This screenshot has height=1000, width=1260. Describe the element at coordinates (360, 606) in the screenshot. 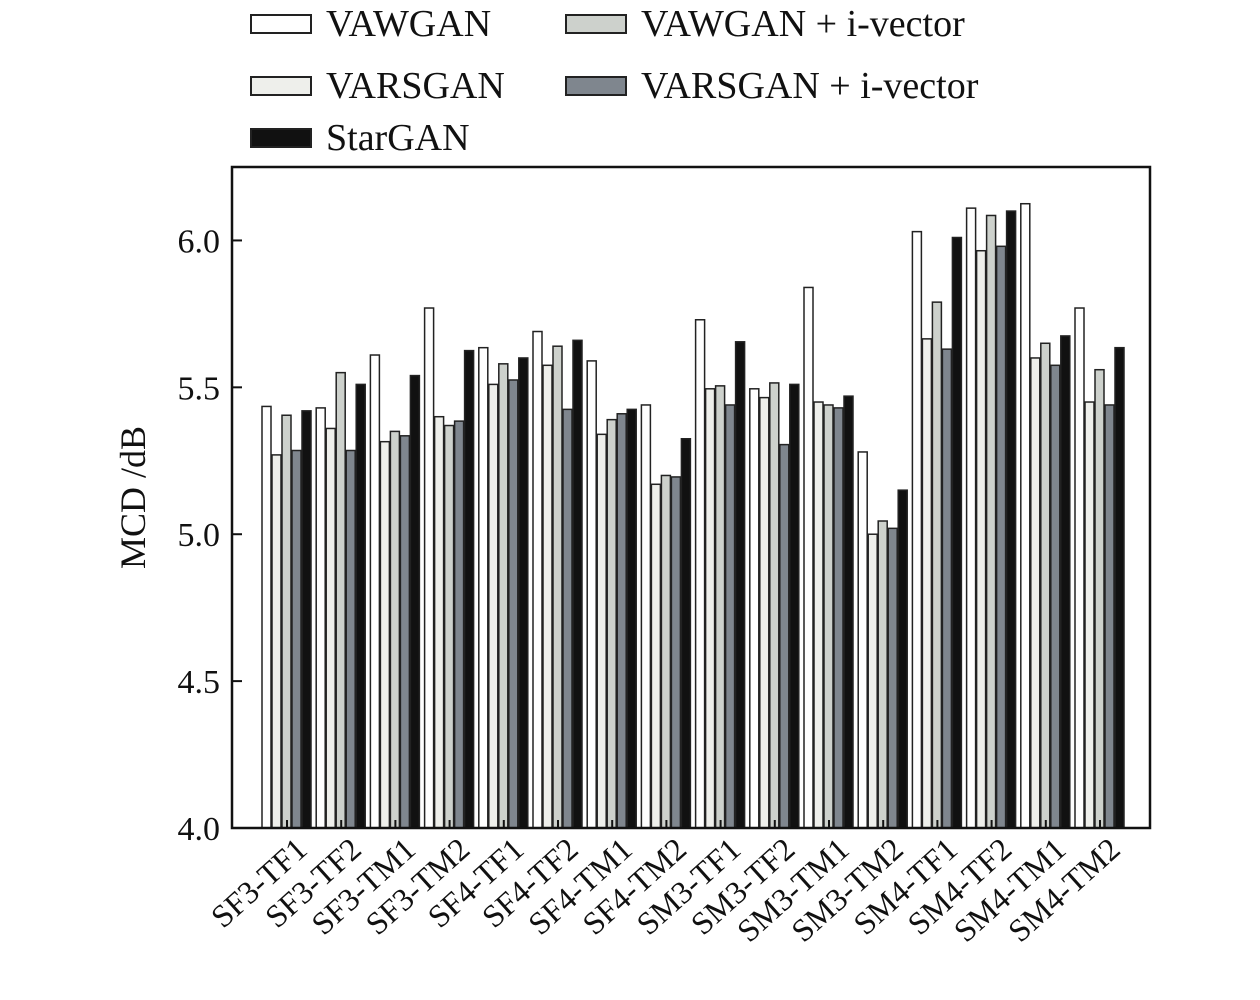

I see `bar-stargan-sf3-tf2` at that location.